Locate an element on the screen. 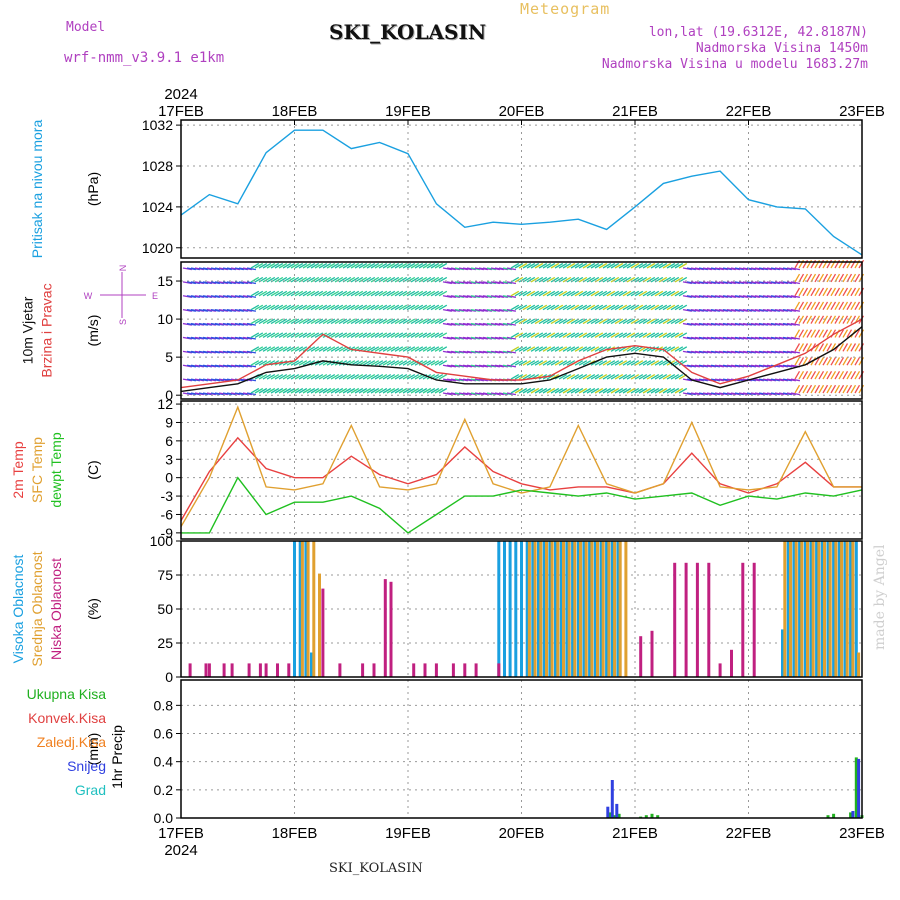 The height and width of the screenshot is (900, 900). compass-e: E is located at coordinates (155, 296).